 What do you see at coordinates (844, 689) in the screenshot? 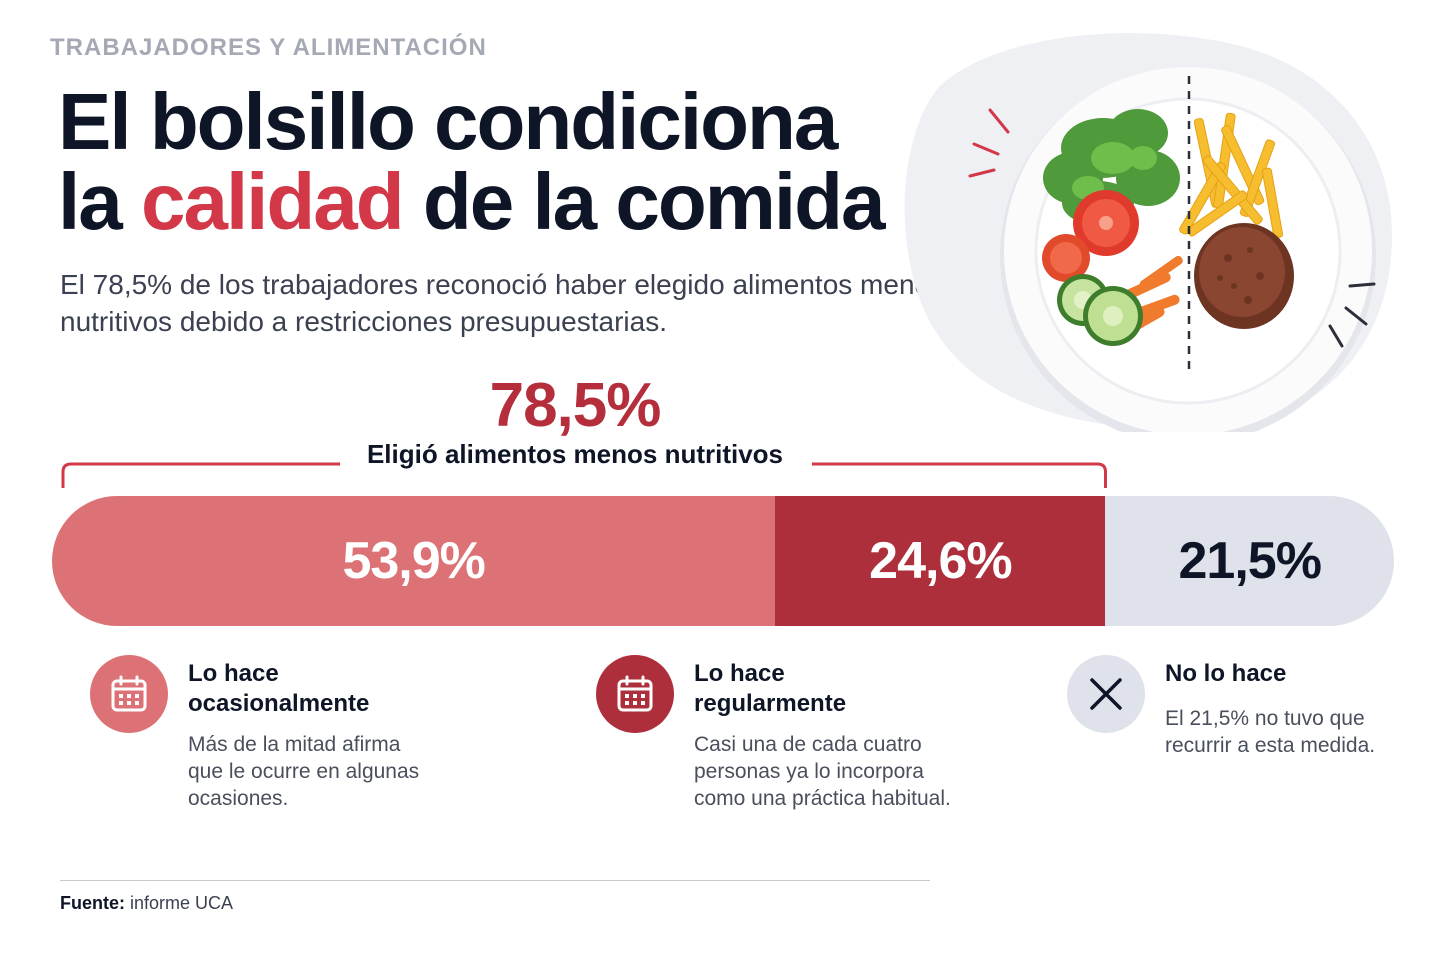
I see `legend-title: Lo hace regularmente` at bounding box center [844, 689].